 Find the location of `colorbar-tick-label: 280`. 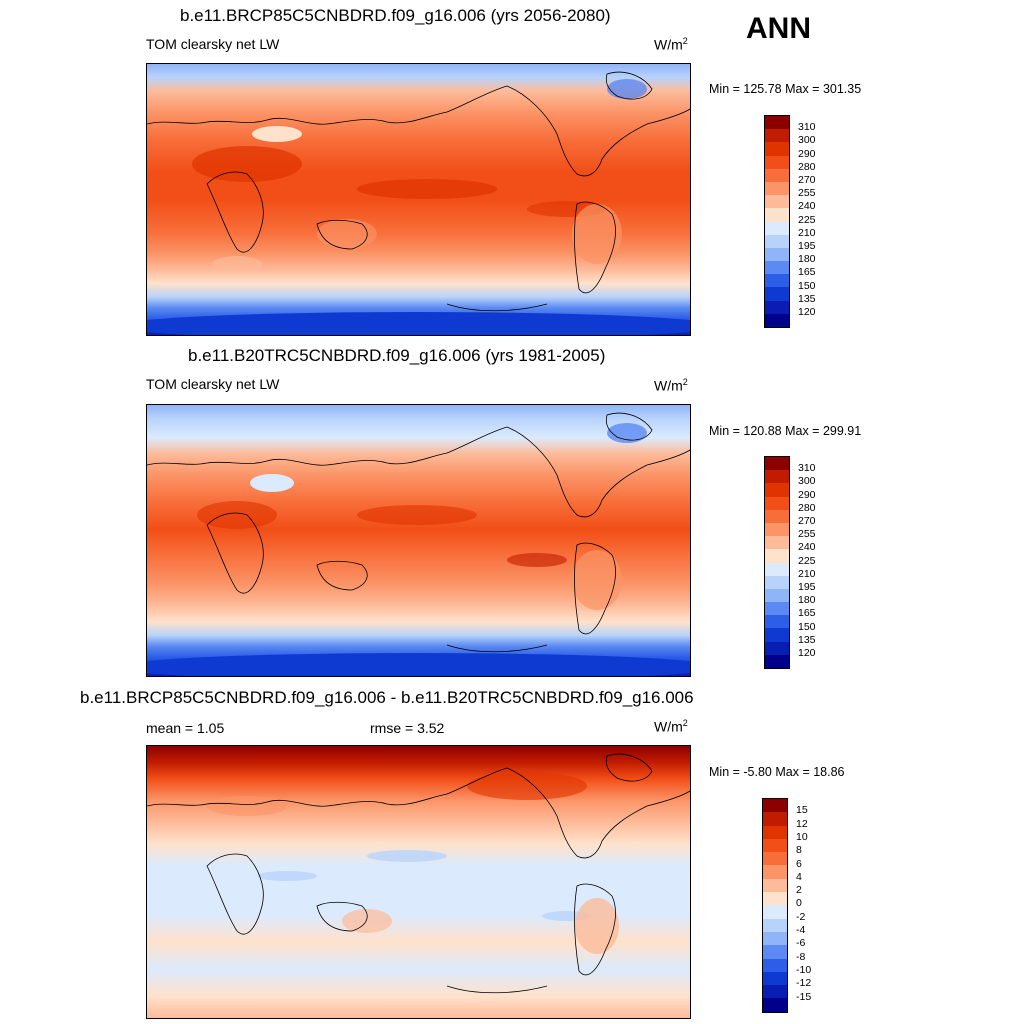

colorbar-tick-label: 280 is located at coordinates (807, 166).